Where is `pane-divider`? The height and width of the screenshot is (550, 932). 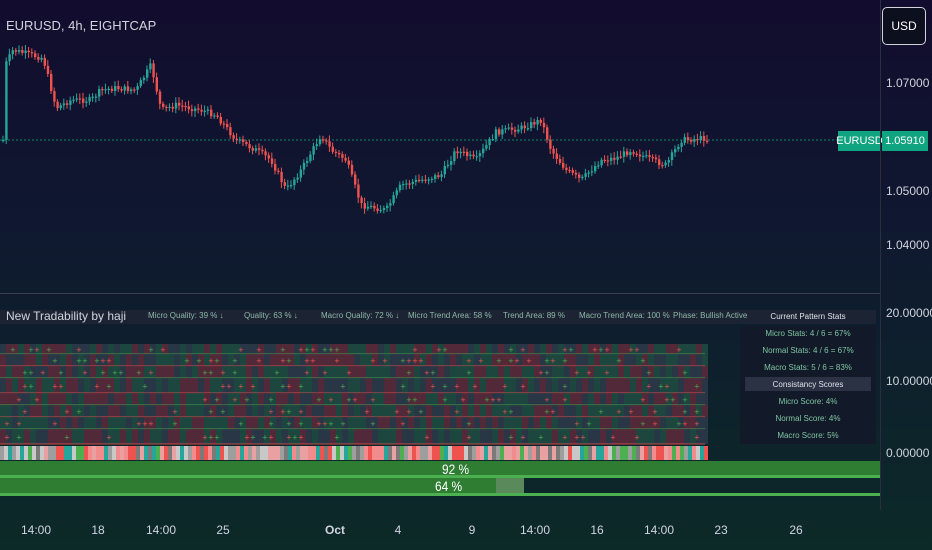
pane-divider is located at coordinates (440, 293).